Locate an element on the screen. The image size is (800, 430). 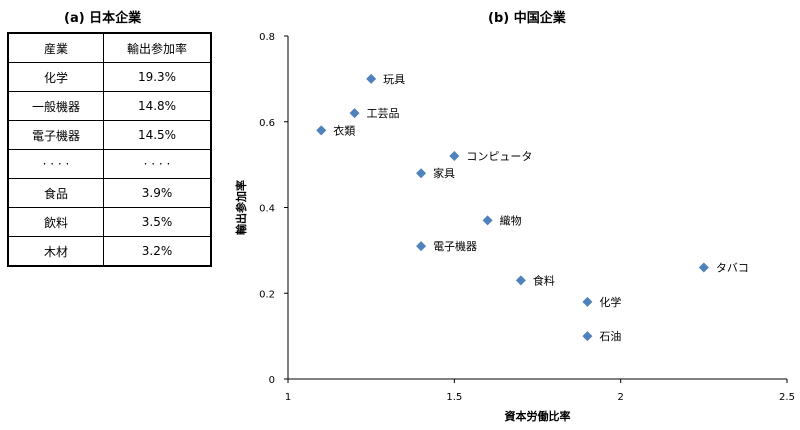
industry-cell: 木材 is located at coordinates (55, 251).